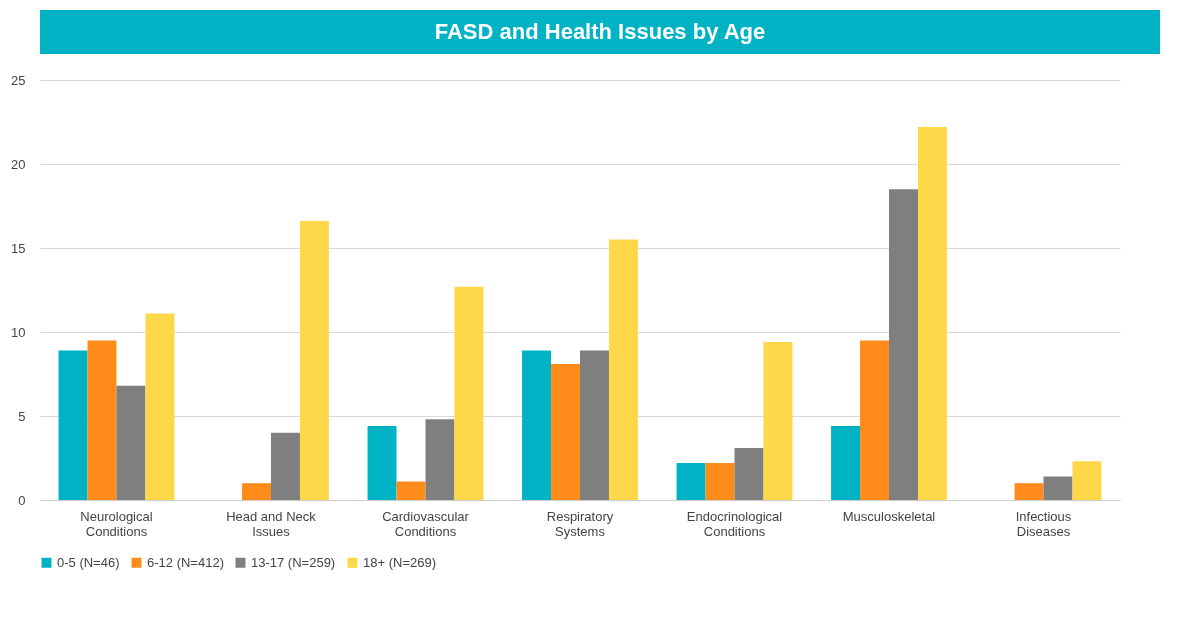 The image size is (1178, 627). Describe the element at coordinates (1043, 523) in the screenshot. I see `x-tick-label: Infectious Diseases` at that location.